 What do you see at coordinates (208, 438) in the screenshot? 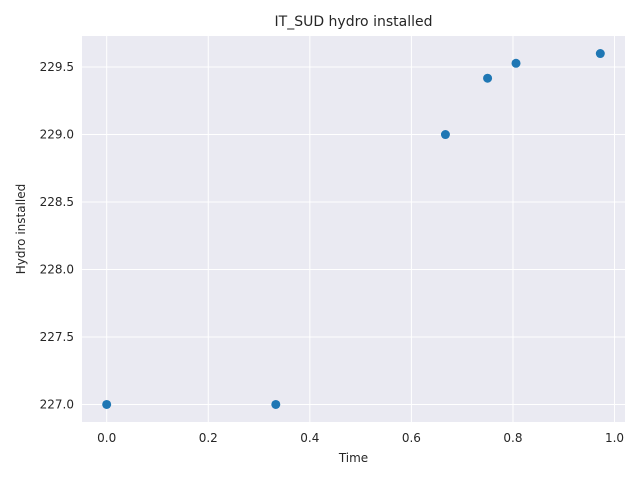
I see `x-tick-label: 0.2` at bounding box center [208, 438].